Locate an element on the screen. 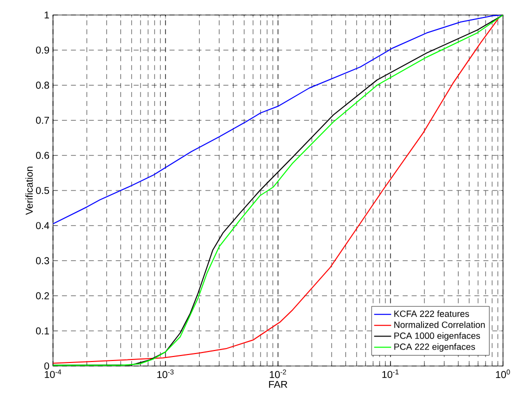  legend-label: Normalized Correlation is located at coordinates (439, 324).